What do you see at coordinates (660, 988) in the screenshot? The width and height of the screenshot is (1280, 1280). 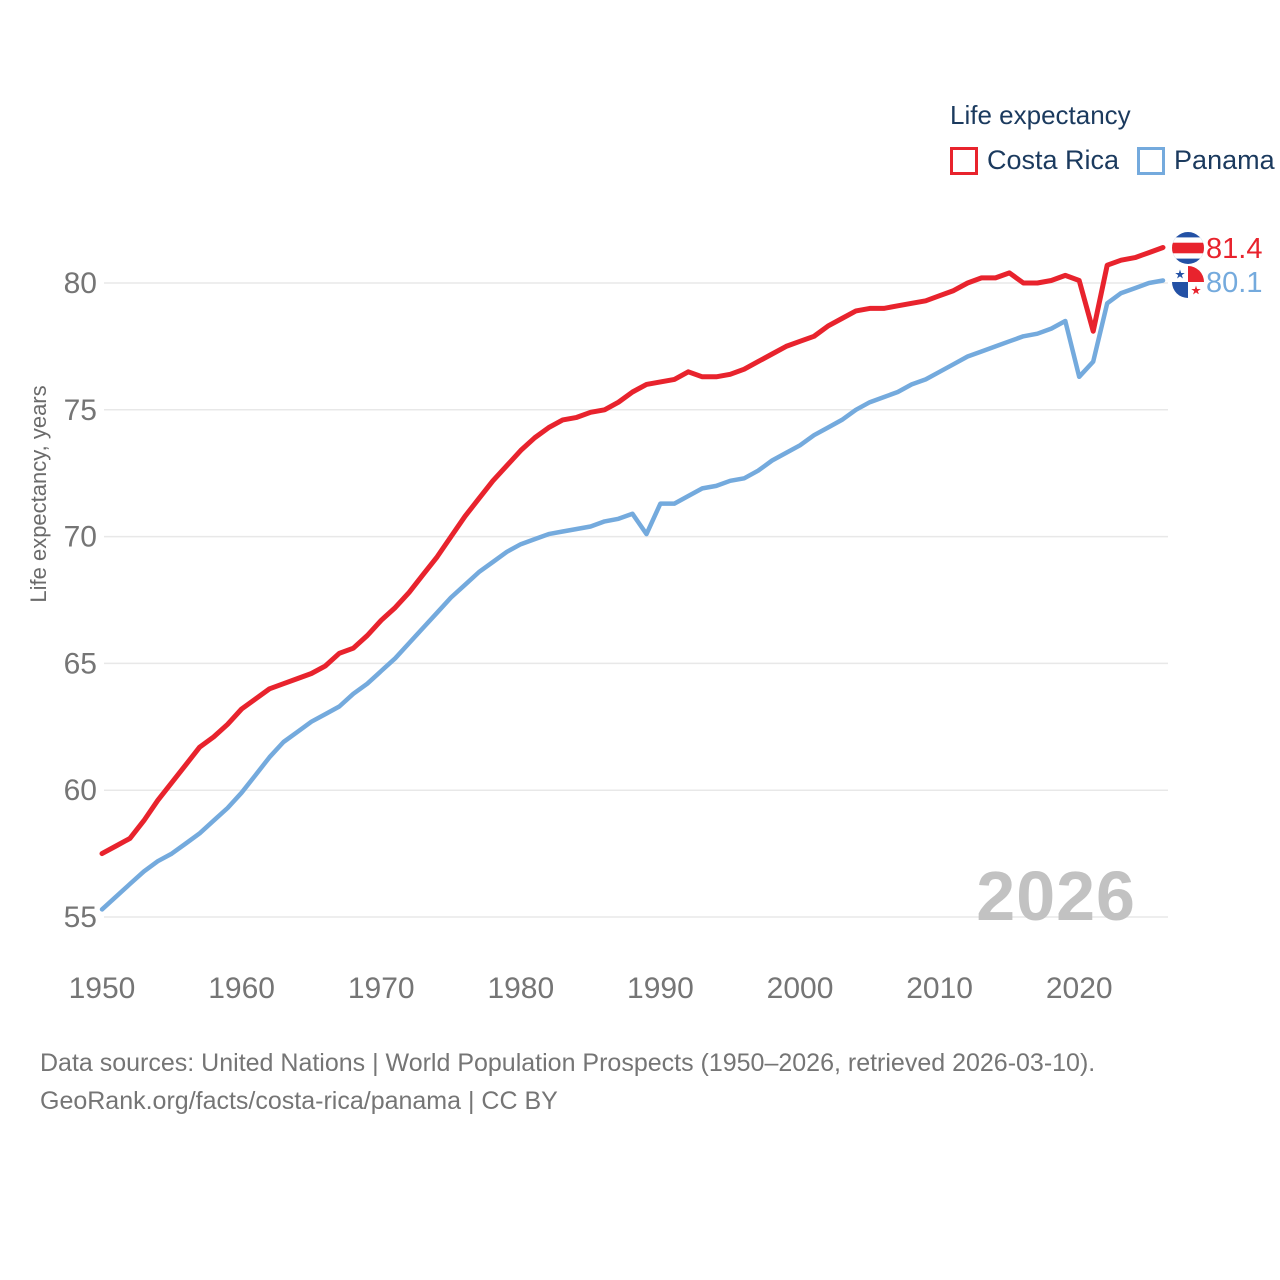 I see `x-tick-label: 1990` at bounding box center [660, 988].